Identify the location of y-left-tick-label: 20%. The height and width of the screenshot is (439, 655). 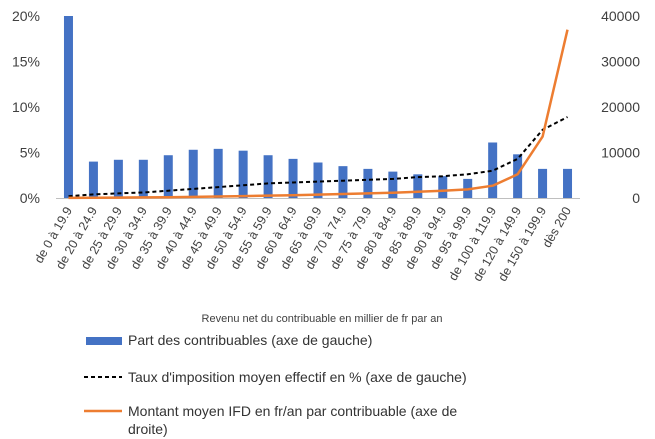
(26, 16).